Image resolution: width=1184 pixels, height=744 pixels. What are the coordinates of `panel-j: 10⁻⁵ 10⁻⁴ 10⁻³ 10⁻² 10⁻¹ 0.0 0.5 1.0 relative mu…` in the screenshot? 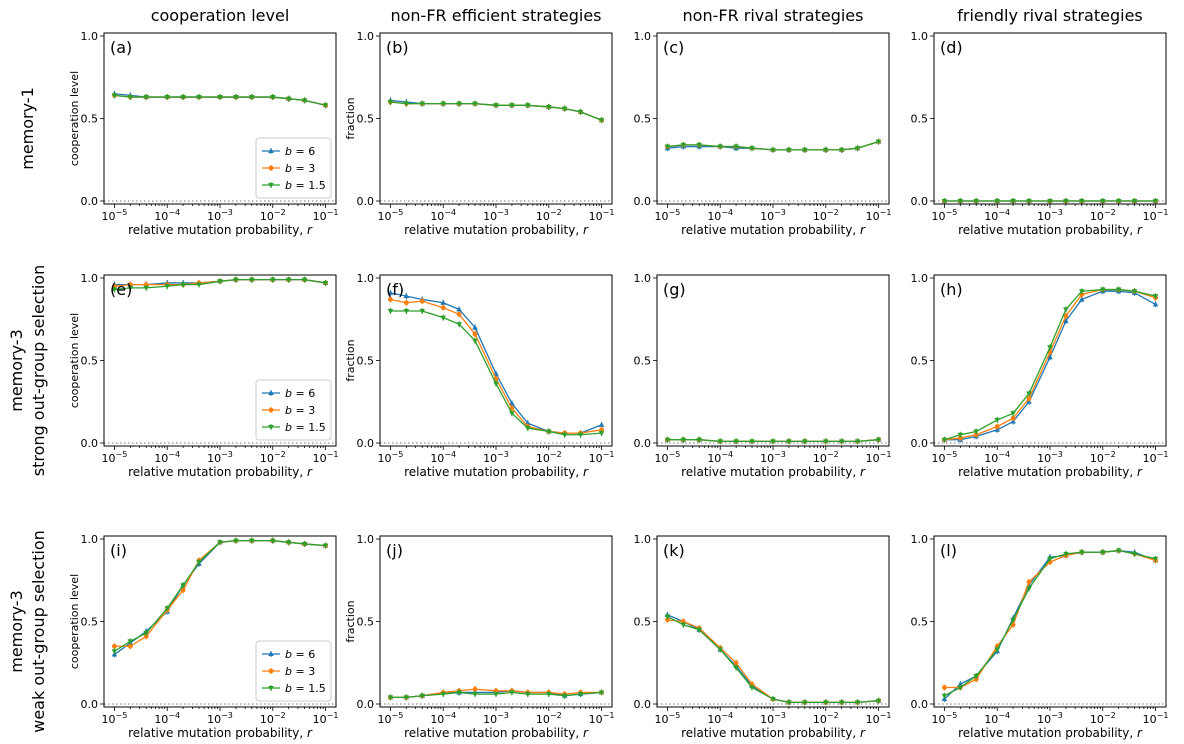 It's located at (479, 636).